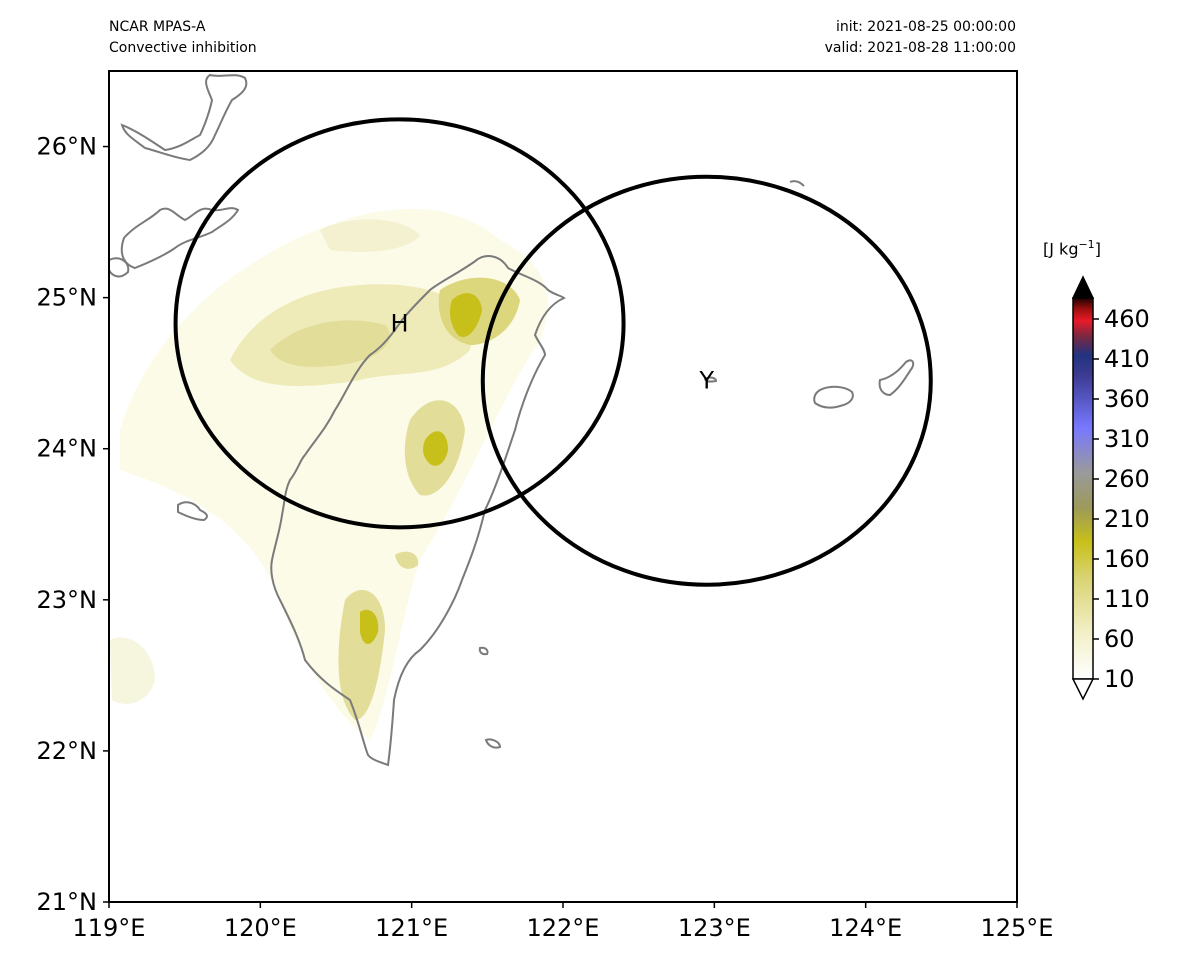 The width and height of the screenshot is (1185, 969). Describe the element at coordinates (1127, 559) in the screenshot. I see `colorbar-tick-label: 160` at that location.